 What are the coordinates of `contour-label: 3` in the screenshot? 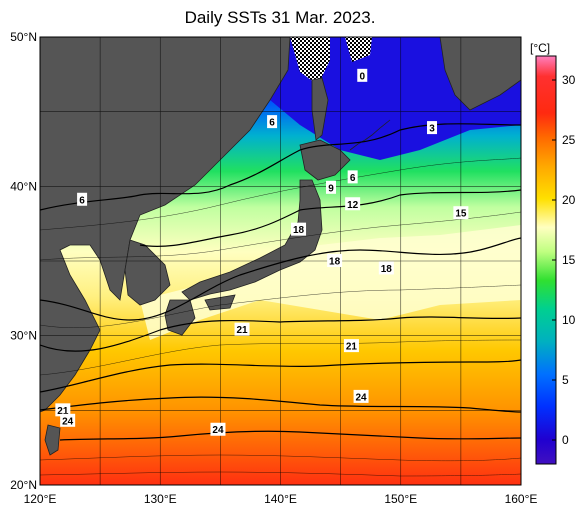 It's located at (432, 128).